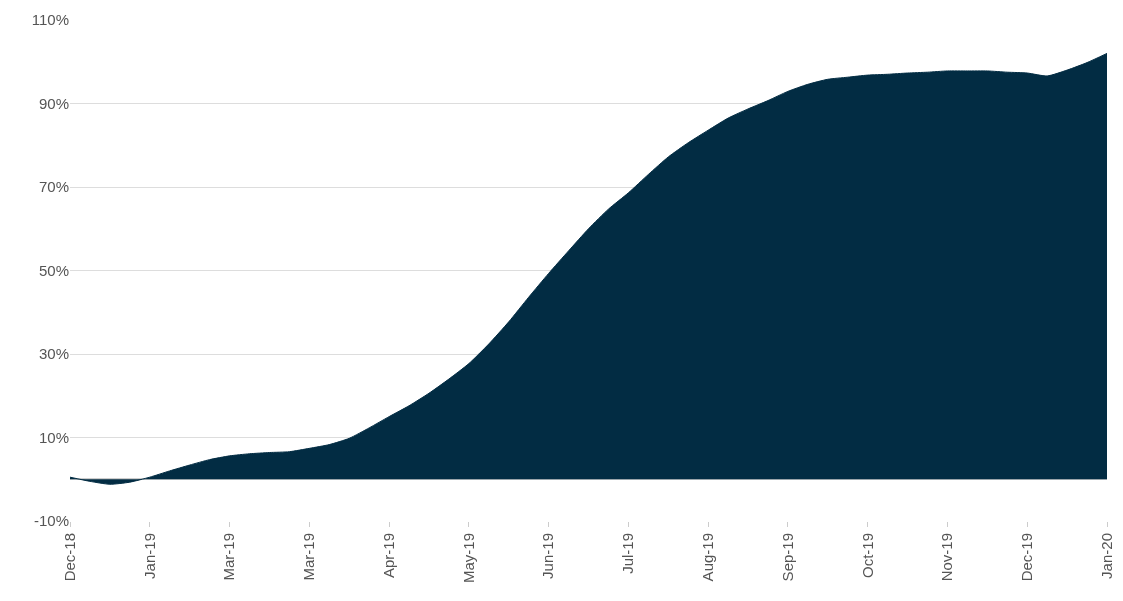  Describe the element at coordinates (787, 557) in the screenshot. I see `x-tick-label: Sep-19` at that location.